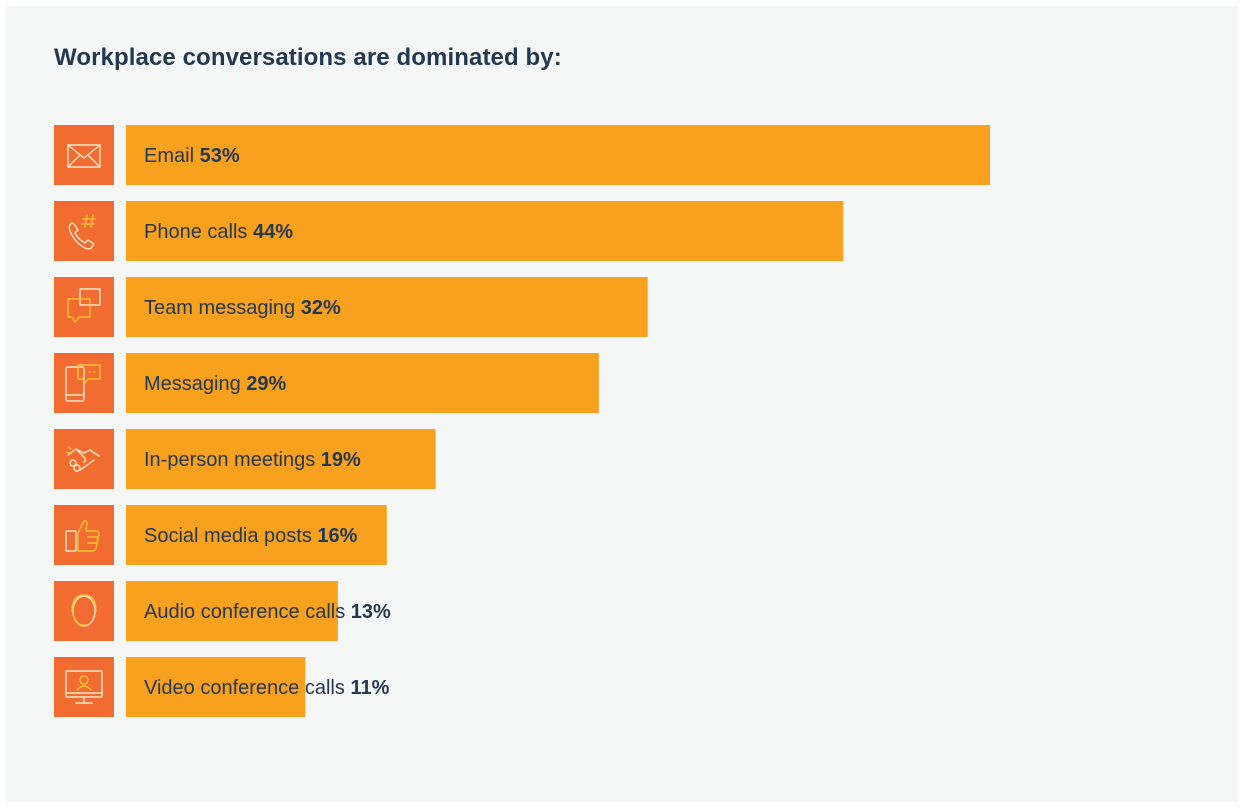 The image size is (1244, 808). I want to click on category-label: Email, so click(172, 156).